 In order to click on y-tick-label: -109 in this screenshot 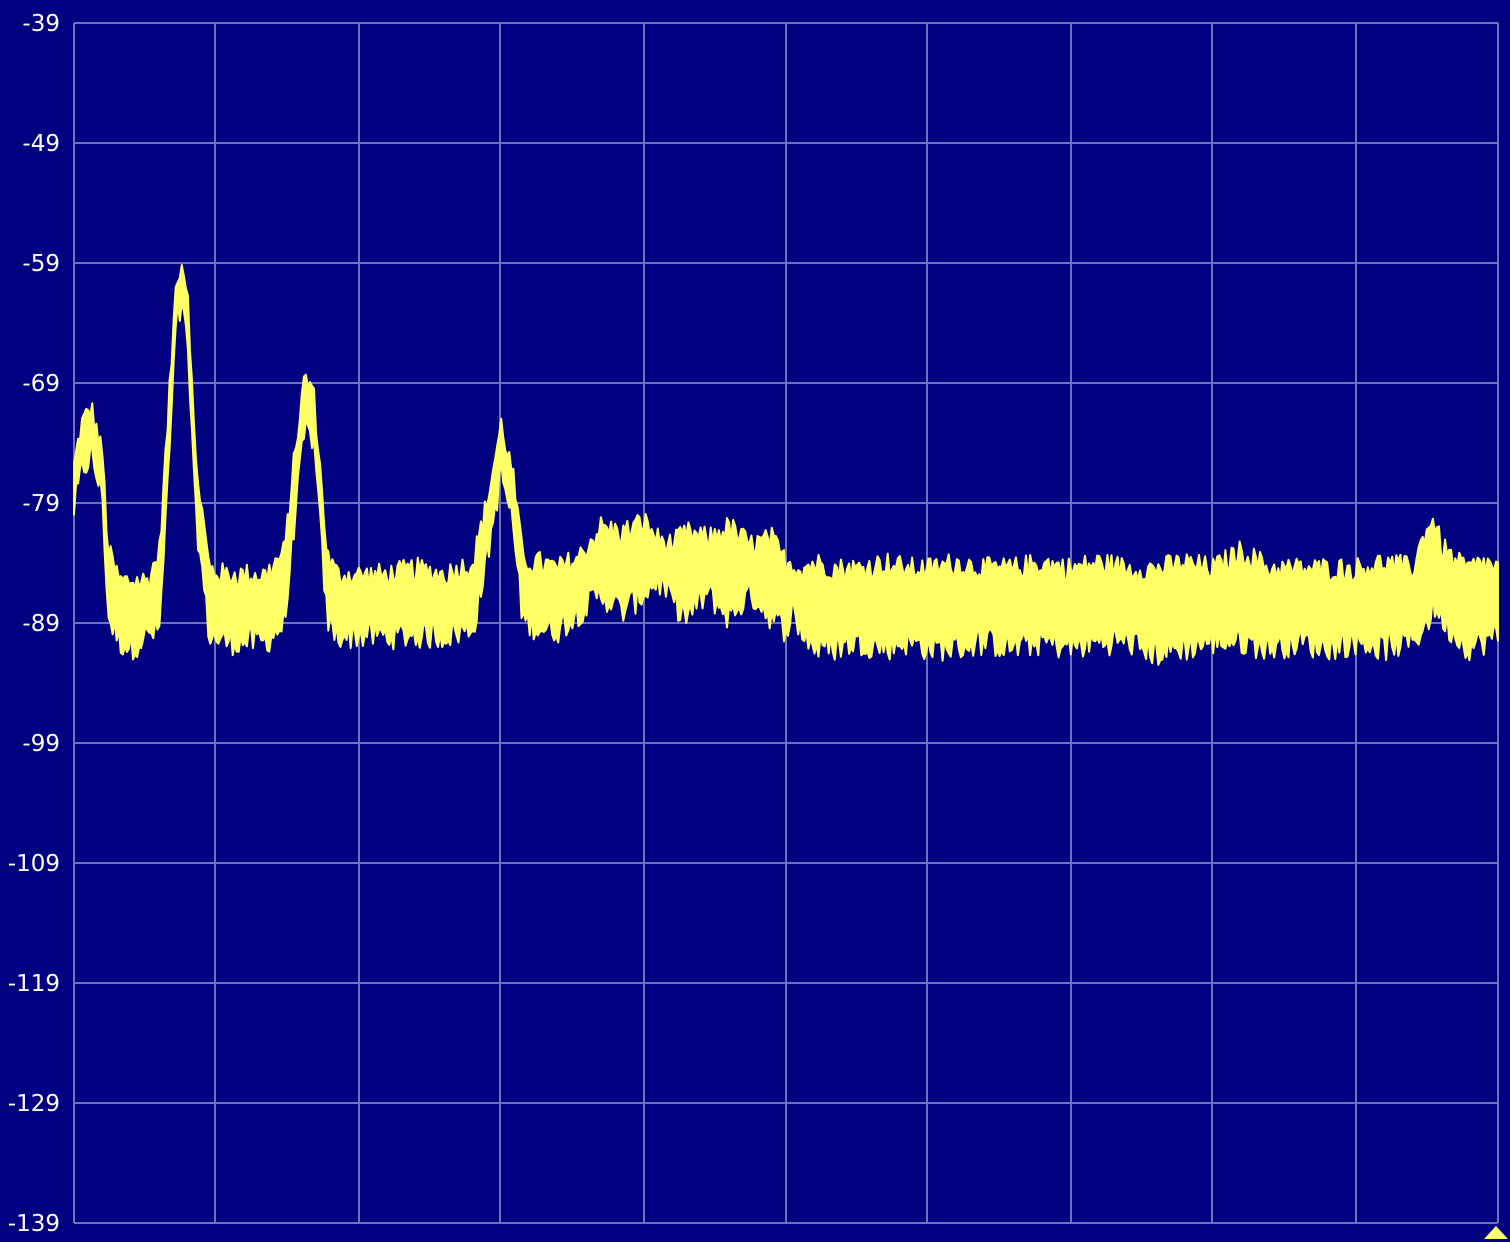, I will do `click(34, 864)`.